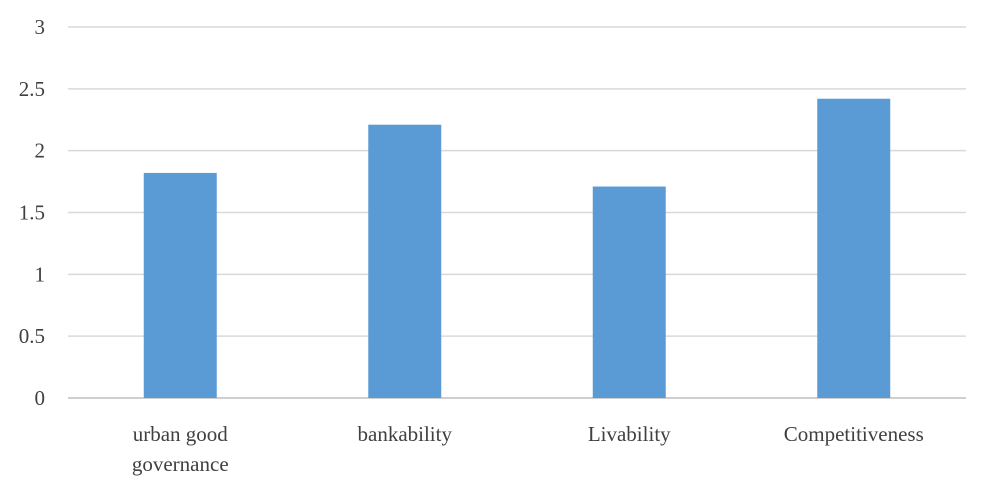 The height and width of the screenshot is (478, 996). What do you see at coordinates (40, 274) in the screenshot?
I see `y-tick-label: 1` at bounding box center [40, 274].